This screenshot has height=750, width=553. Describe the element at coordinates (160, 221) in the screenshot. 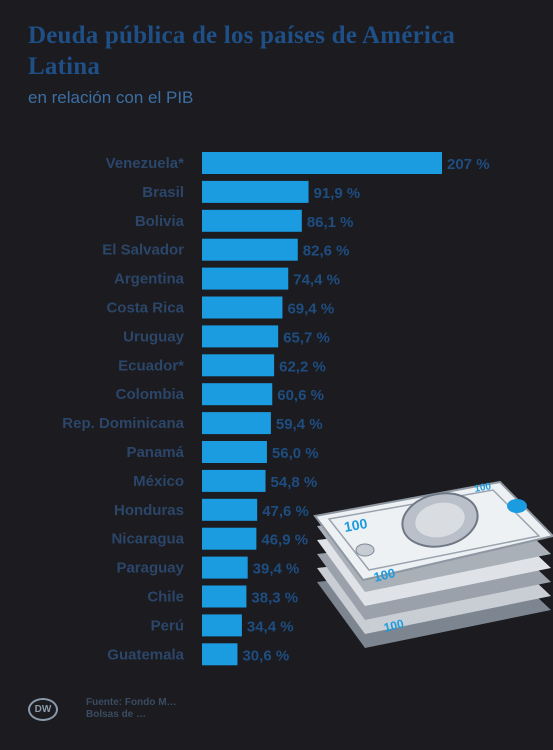

I see `category-label: Bolivia` at that location.